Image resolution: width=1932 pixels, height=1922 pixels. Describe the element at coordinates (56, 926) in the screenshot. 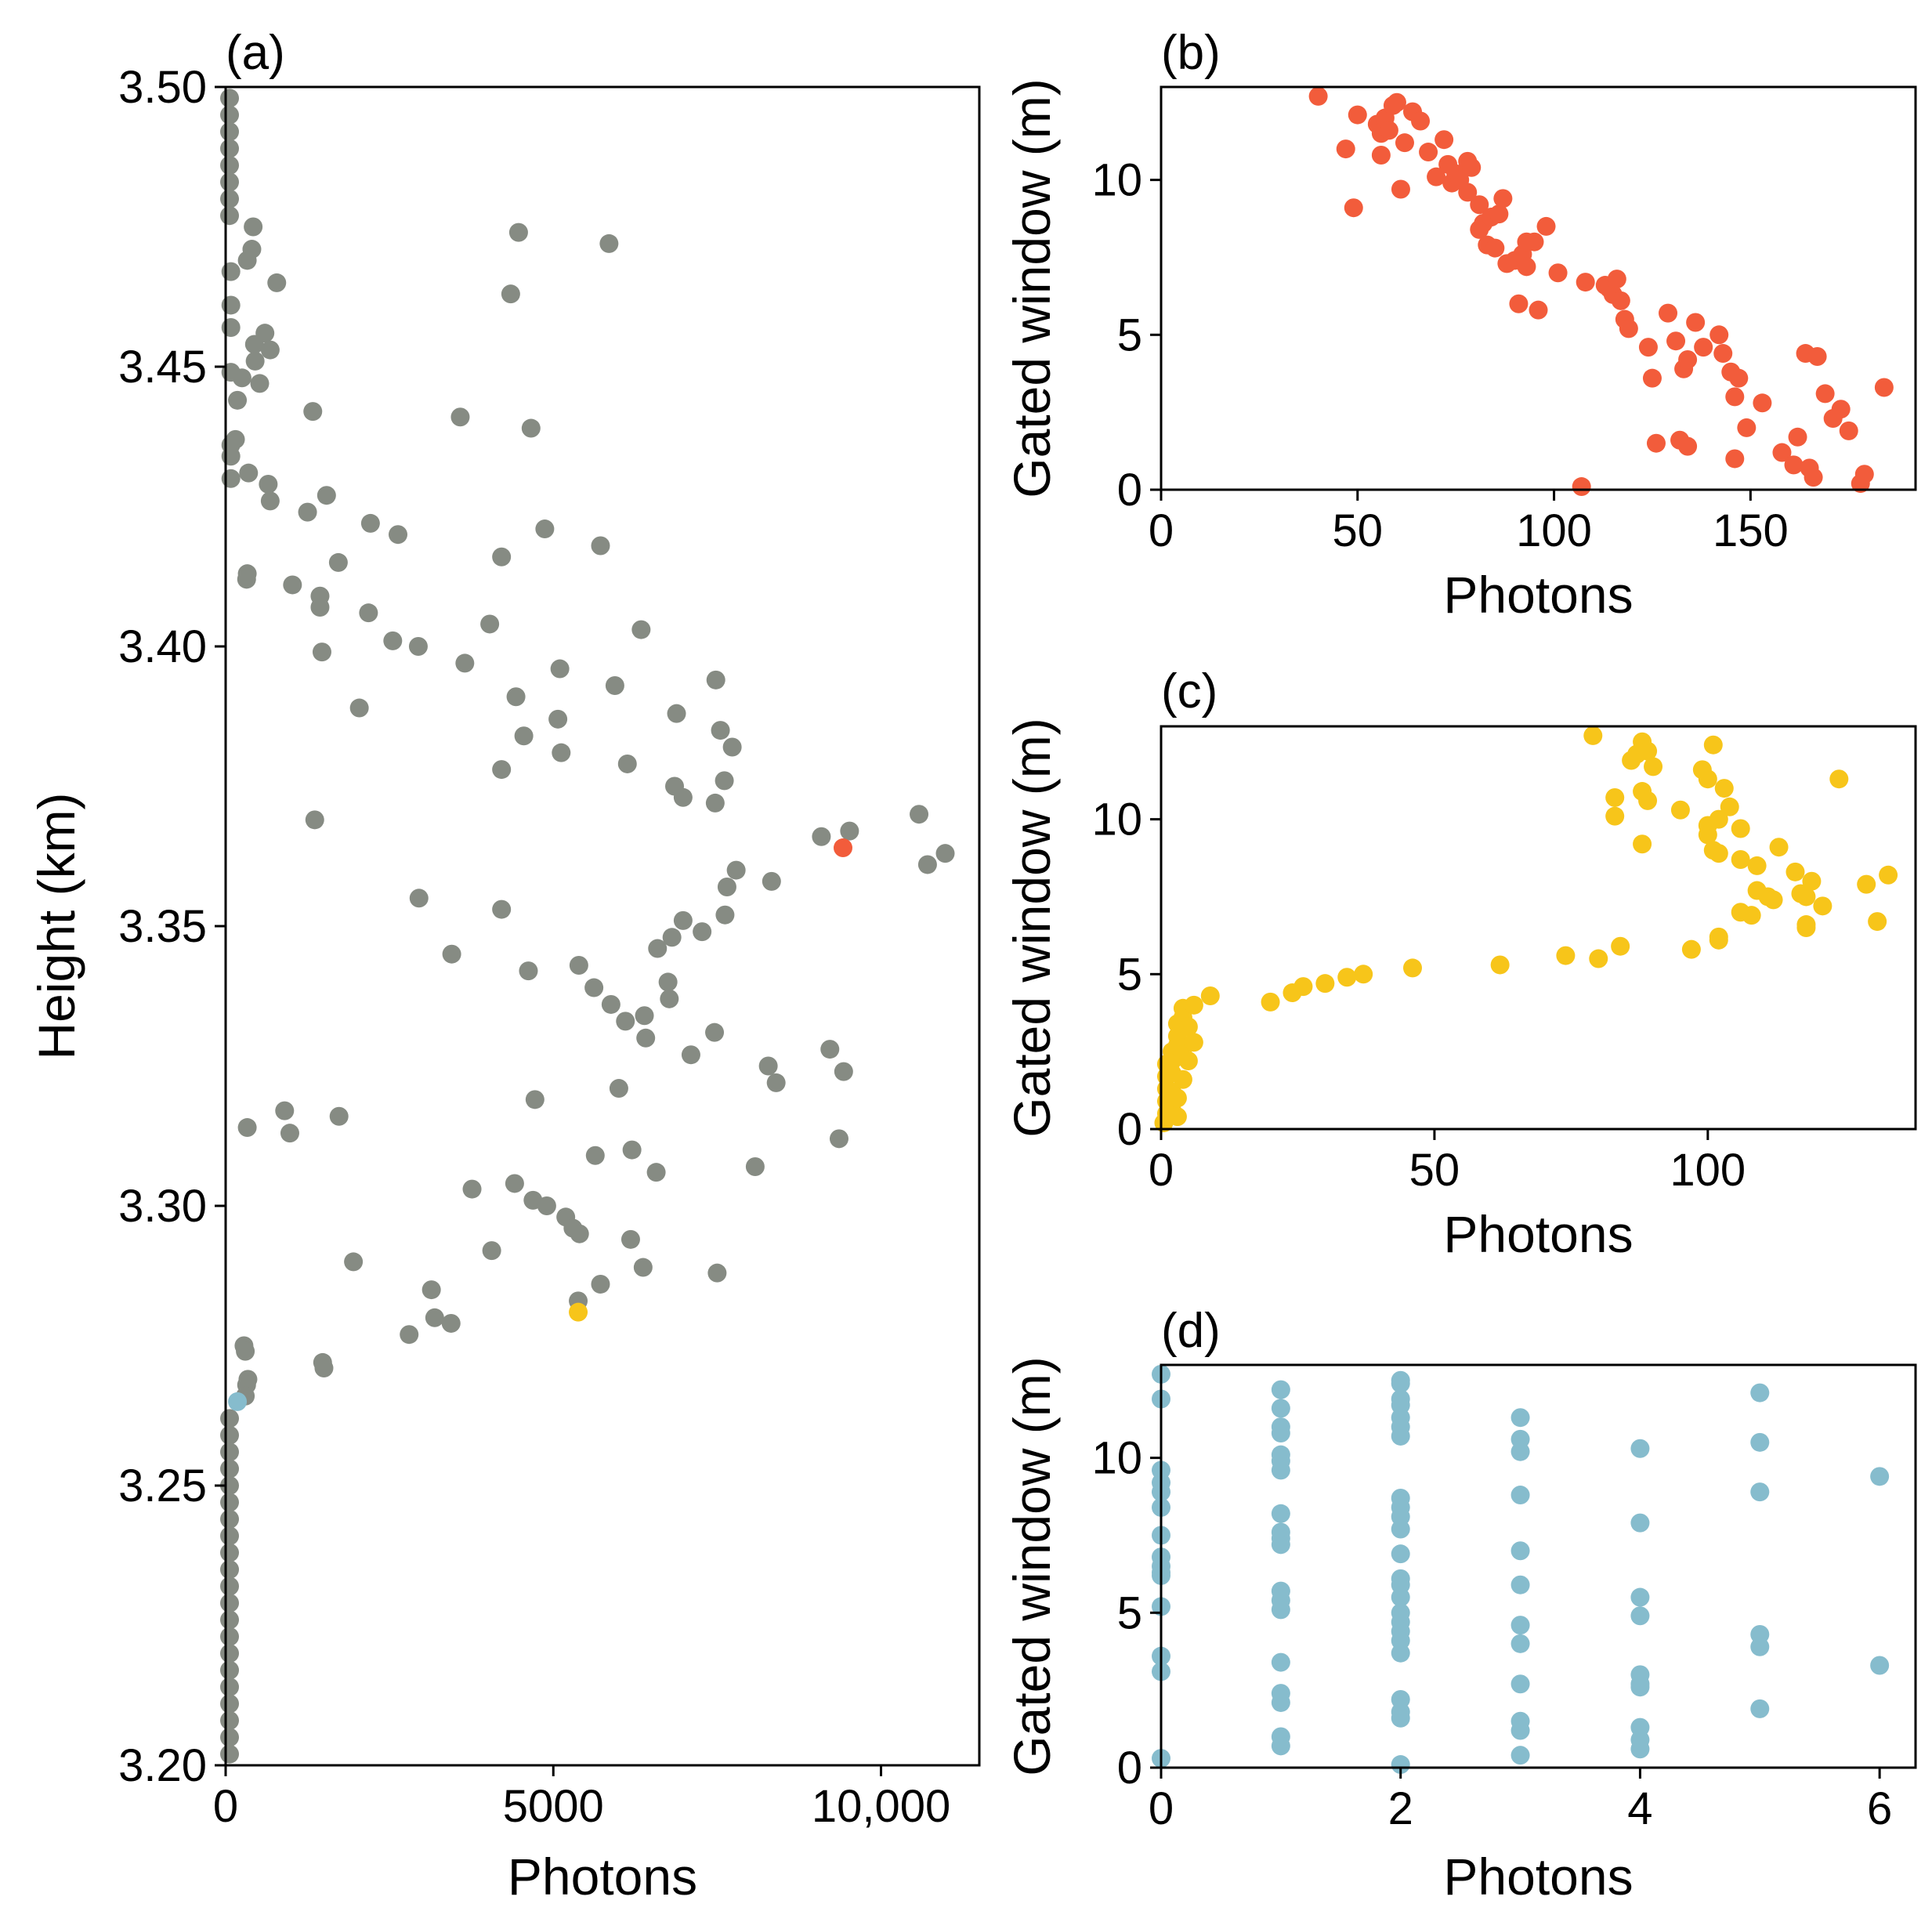

I see `y-axis-label-a: Height (km)` at that location.